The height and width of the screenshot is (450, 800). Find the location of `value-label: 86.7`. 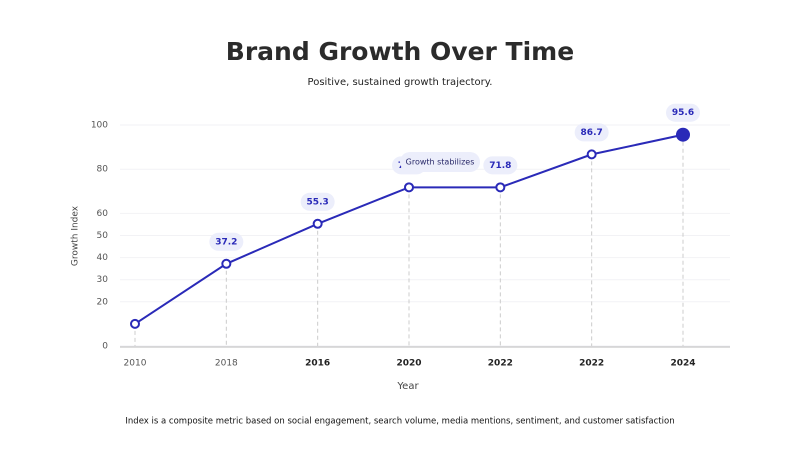

value-label: 86.7 is located at coordinates (592, 133).